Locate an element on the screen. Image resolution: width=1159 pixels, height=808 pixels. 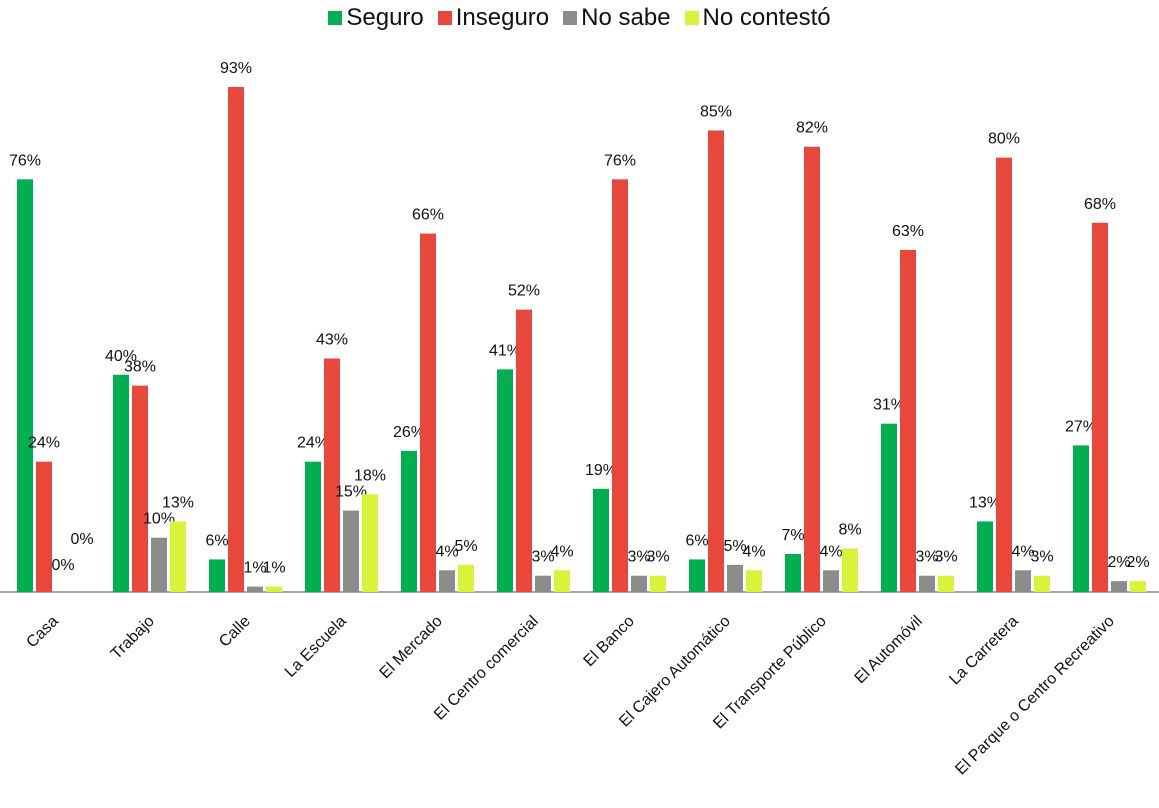
category-label: El Transporte Público is located at coordinates (770, 673).